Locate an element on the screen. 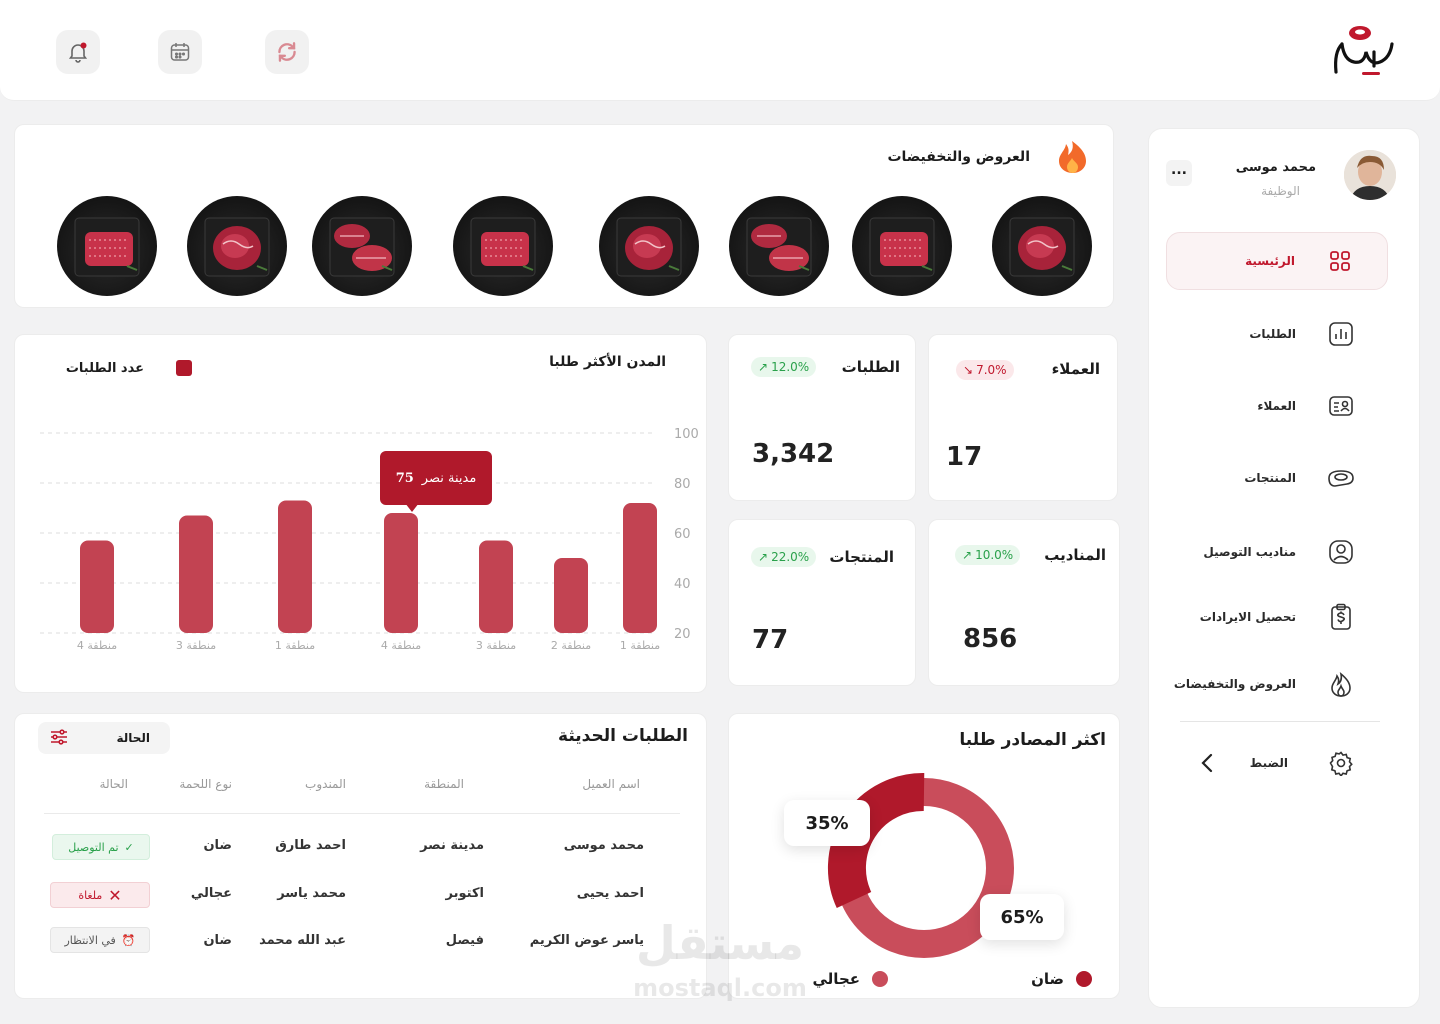 The height and width of the screenshot is (1024, 1440). top-bar is located at coordinates (720, 50).